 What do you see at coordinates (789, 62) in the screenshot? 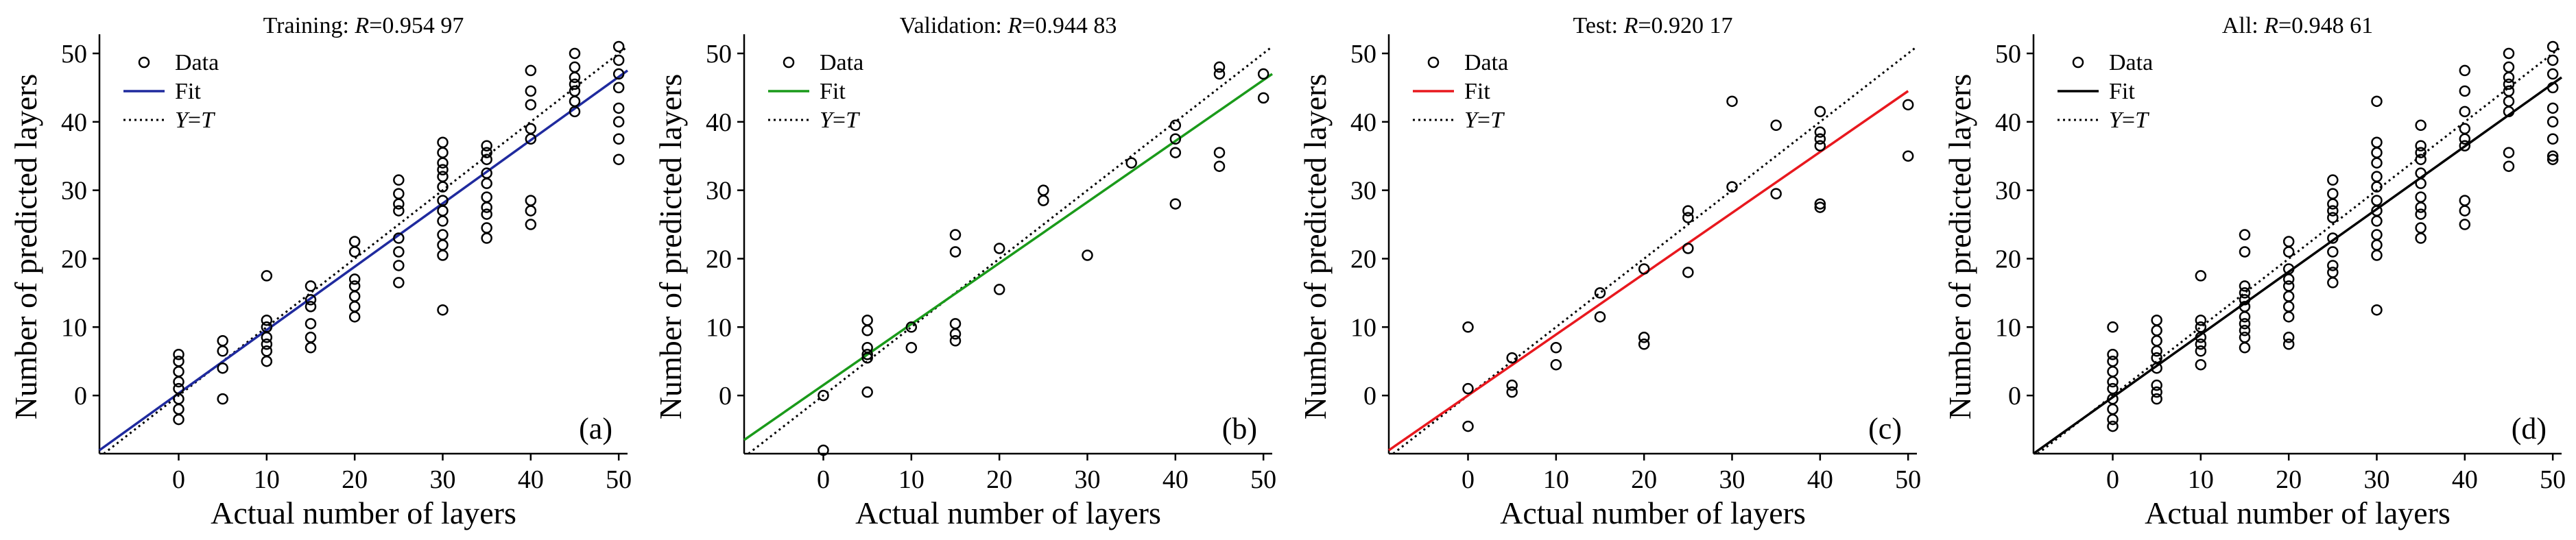
I see `legend-data-marker` at bounding box center [789, 62].